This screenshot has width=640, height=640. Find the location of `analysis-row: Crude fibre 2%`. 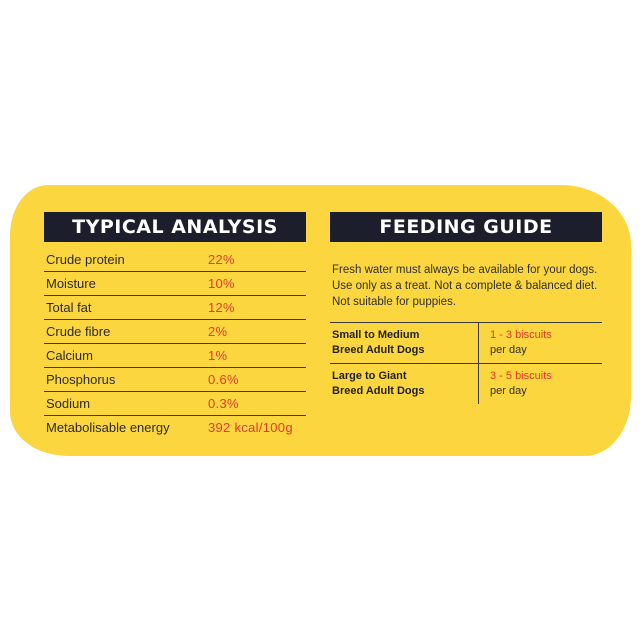

analysis-row: Crude fibre 2% is located at coordinates (175, 332).